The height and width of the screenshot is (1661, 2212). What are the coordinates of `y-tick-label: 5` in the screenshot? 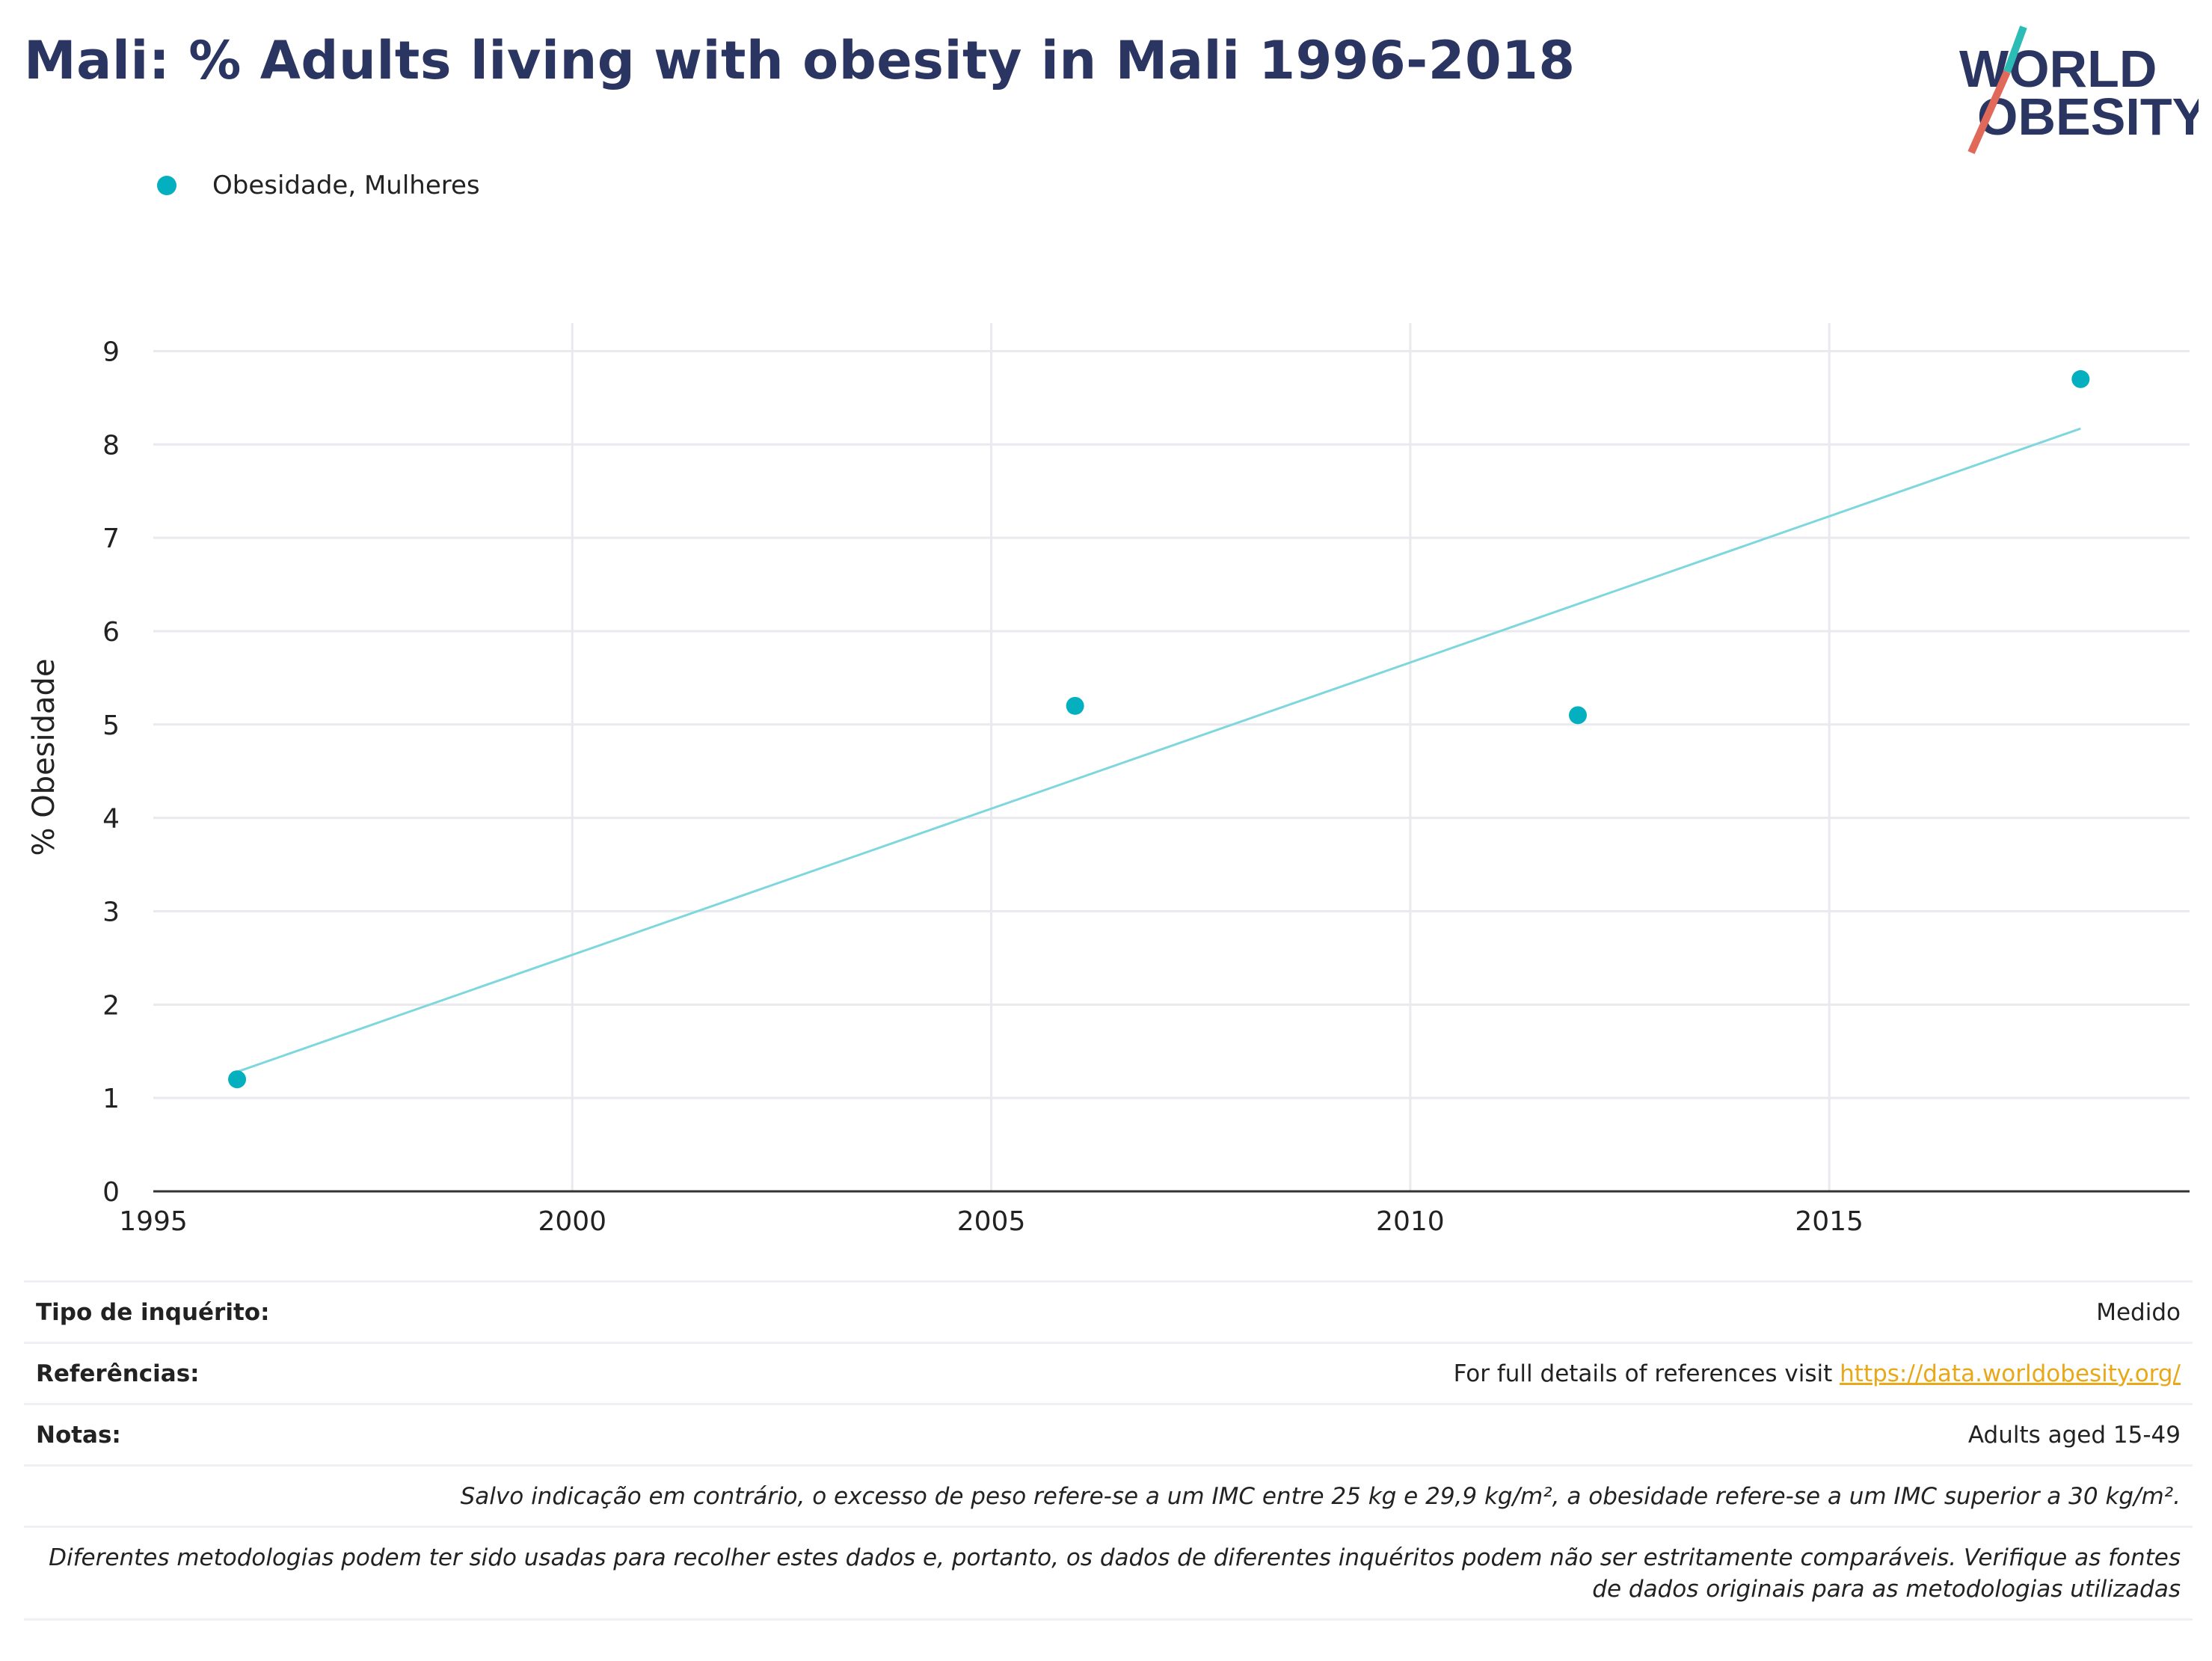 It's located at (111, 725).